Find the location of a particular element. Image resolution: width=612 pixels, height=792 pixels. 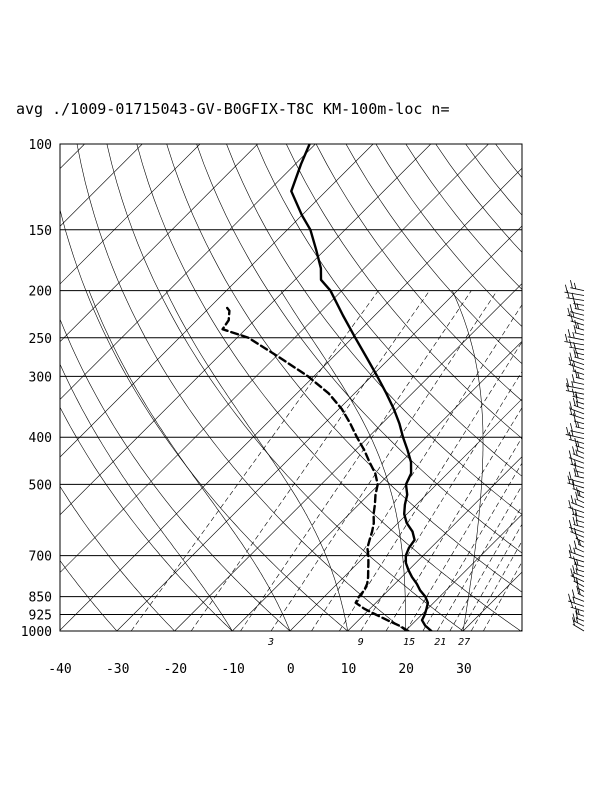

mixing-ratio-label: 21 is located at coordinates (440, 642).